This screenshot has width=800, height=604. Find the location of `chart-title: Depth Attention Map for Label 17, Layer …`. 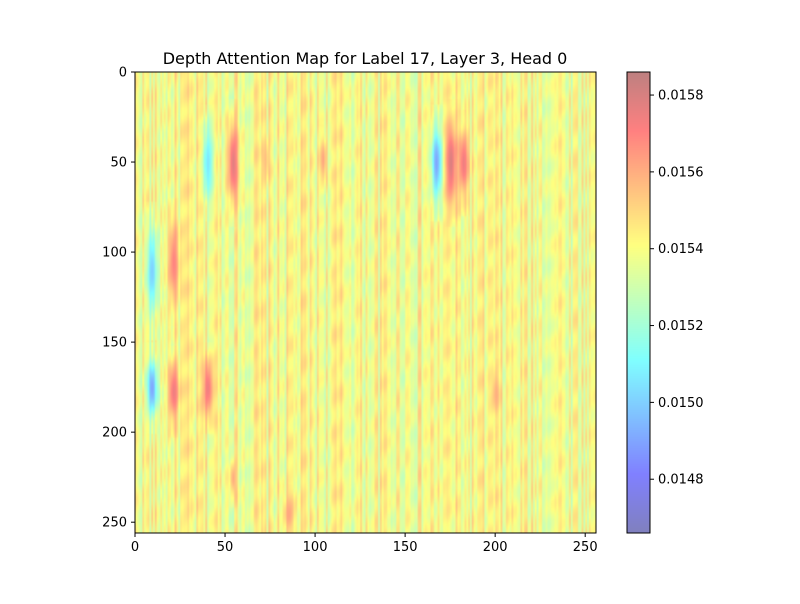

chart-title: Depth Attention Map for Label 17, Layer … is located at coordinates (365, 58).